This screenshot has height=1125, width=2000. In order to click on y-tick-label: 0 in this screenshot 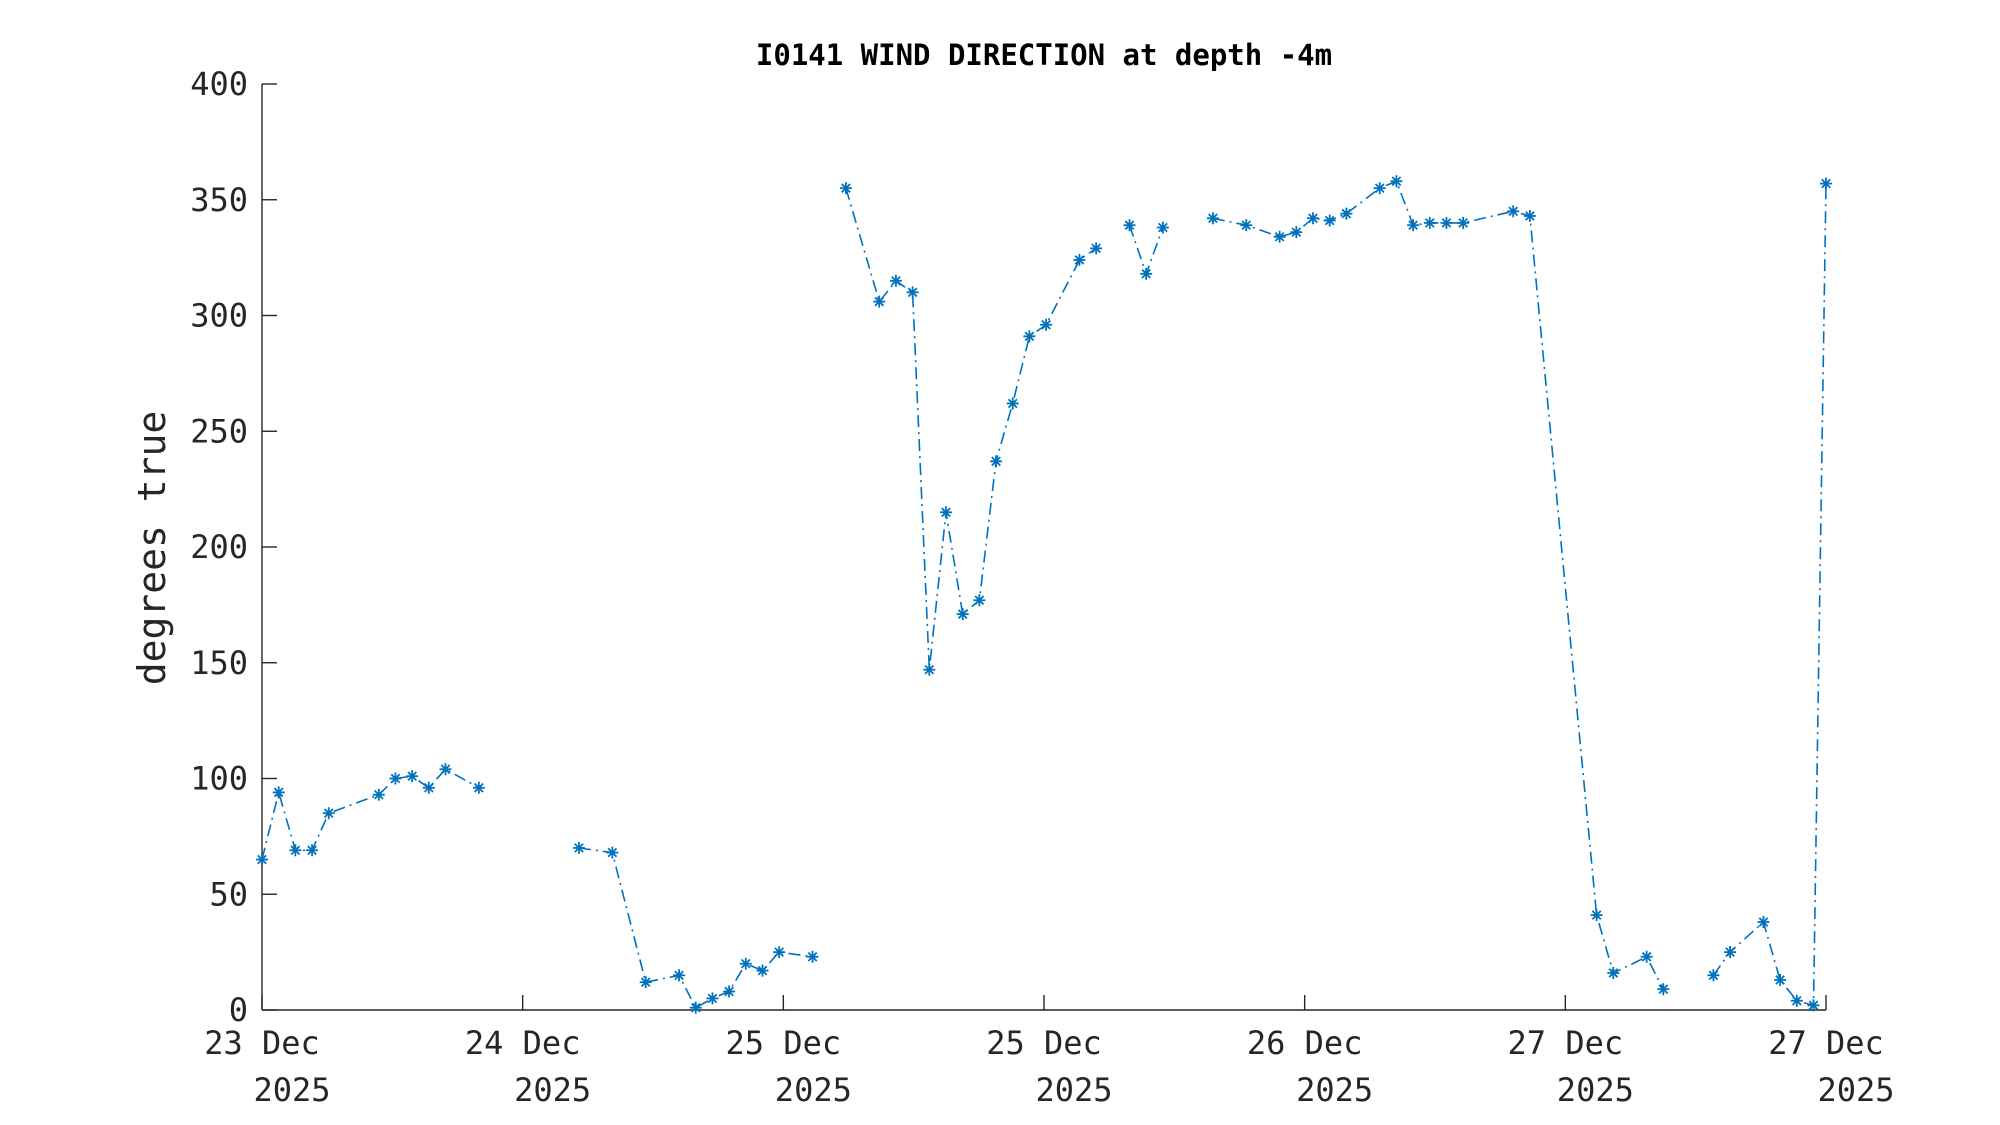, I will do `click(238, 1010)`.